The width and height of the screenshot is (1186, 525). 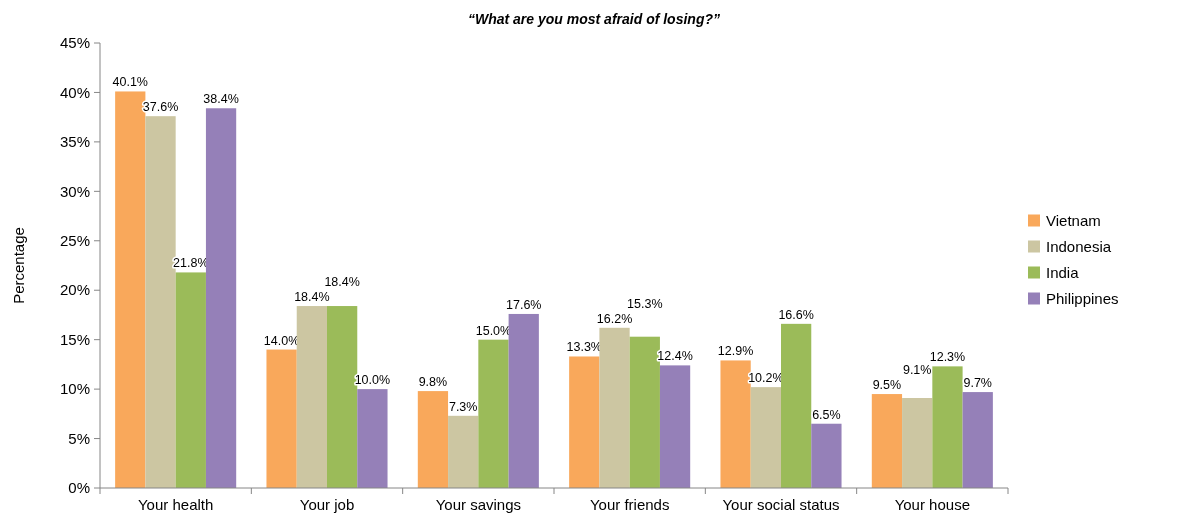 I want to click on data-label: 7.3%, so click(x=463, y=406).